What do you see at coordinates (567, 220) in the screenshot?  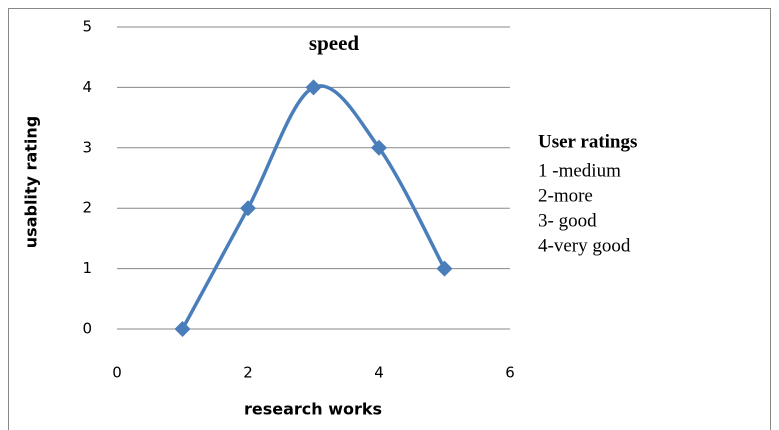 I see `annotation-line: 3- good` at bounding box center [567, 220].